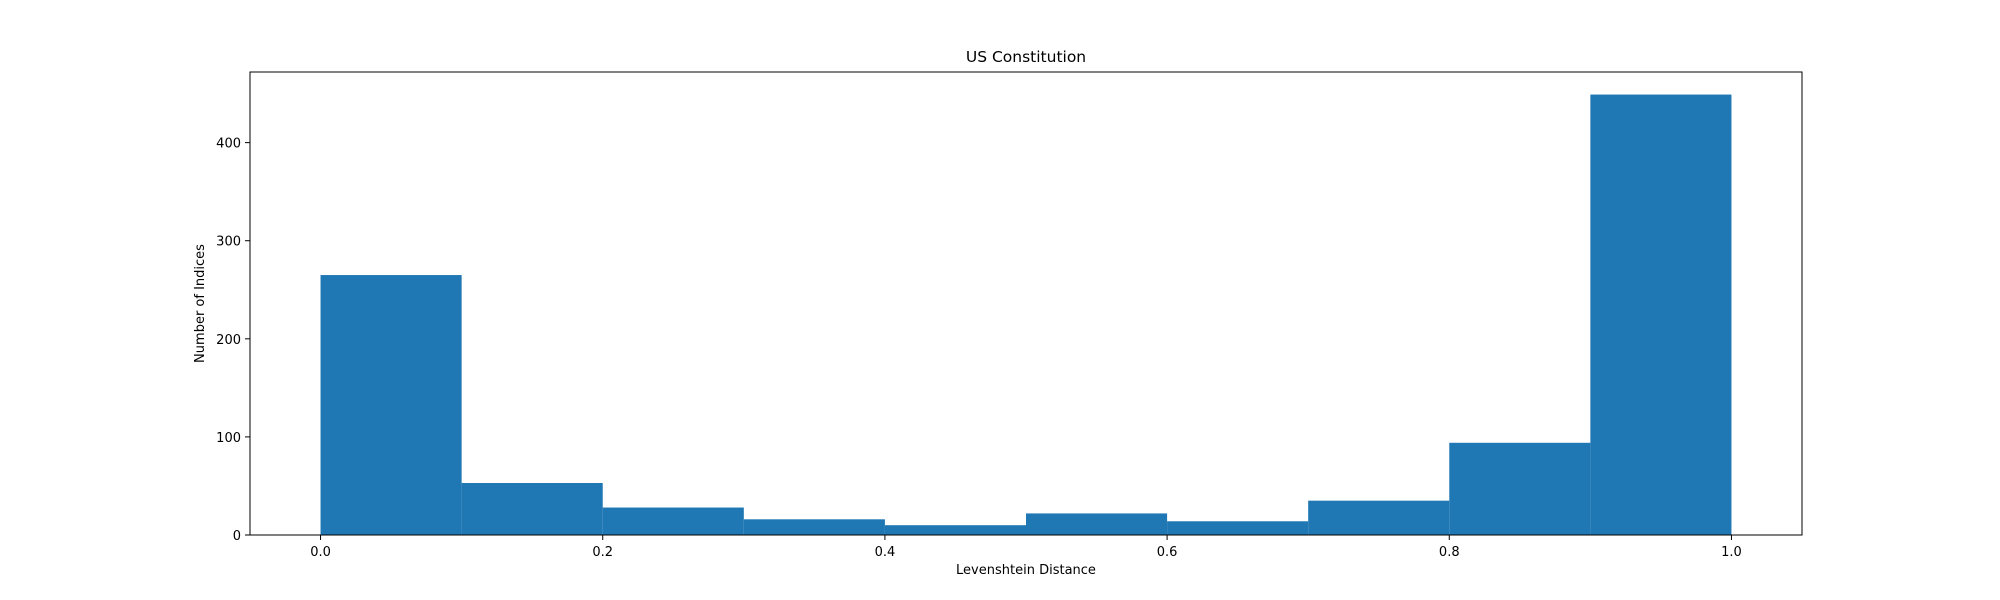 The image size is (2000, 600). I want to click on chart-title: US Constitution, so click(1026, 57).